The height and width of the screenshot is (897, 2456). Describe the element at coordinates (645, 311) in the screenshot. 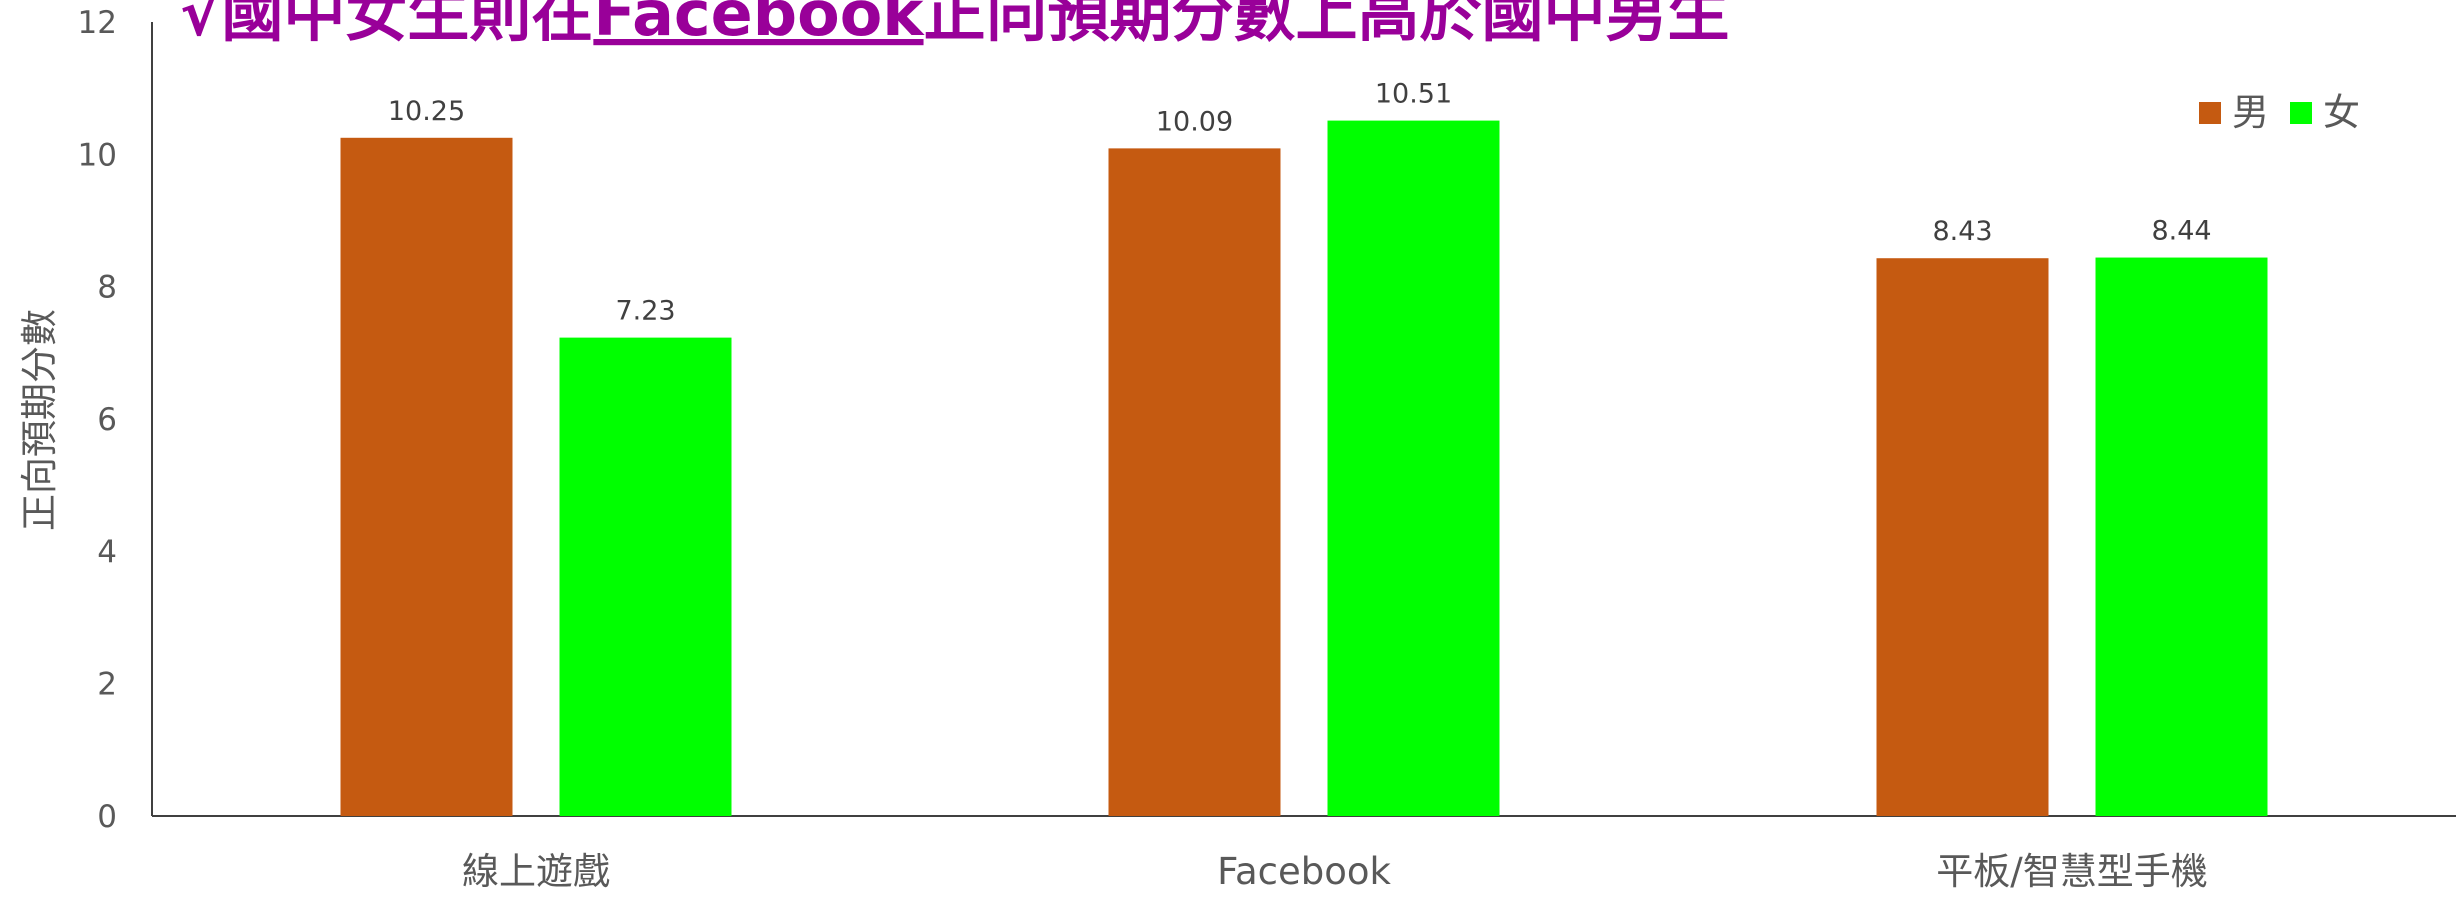

I see `data-label: 7.23` at that location.